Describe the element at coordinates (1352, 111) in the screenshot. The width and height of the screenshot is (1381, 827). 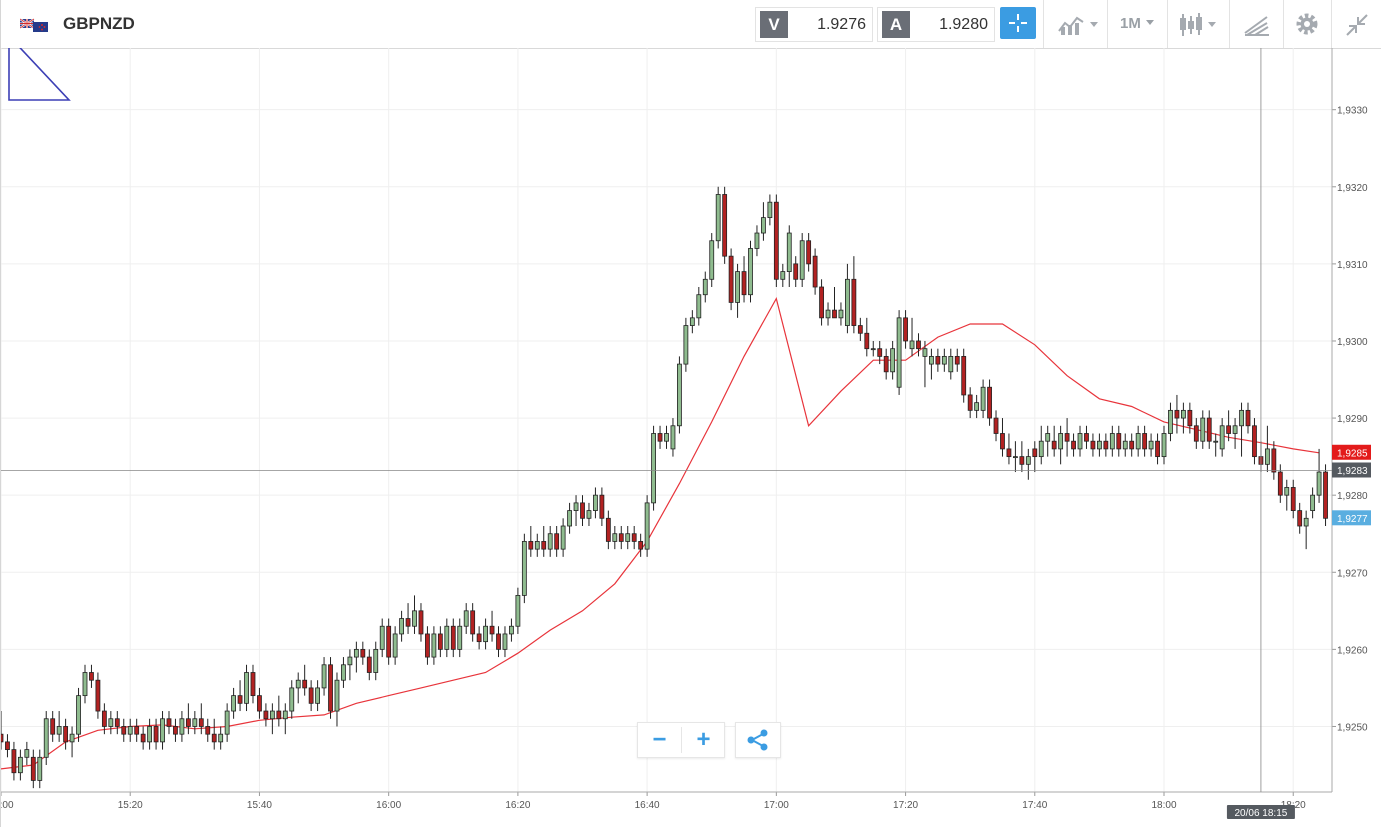
I see `y-tick-label: 1,9330` at that location.